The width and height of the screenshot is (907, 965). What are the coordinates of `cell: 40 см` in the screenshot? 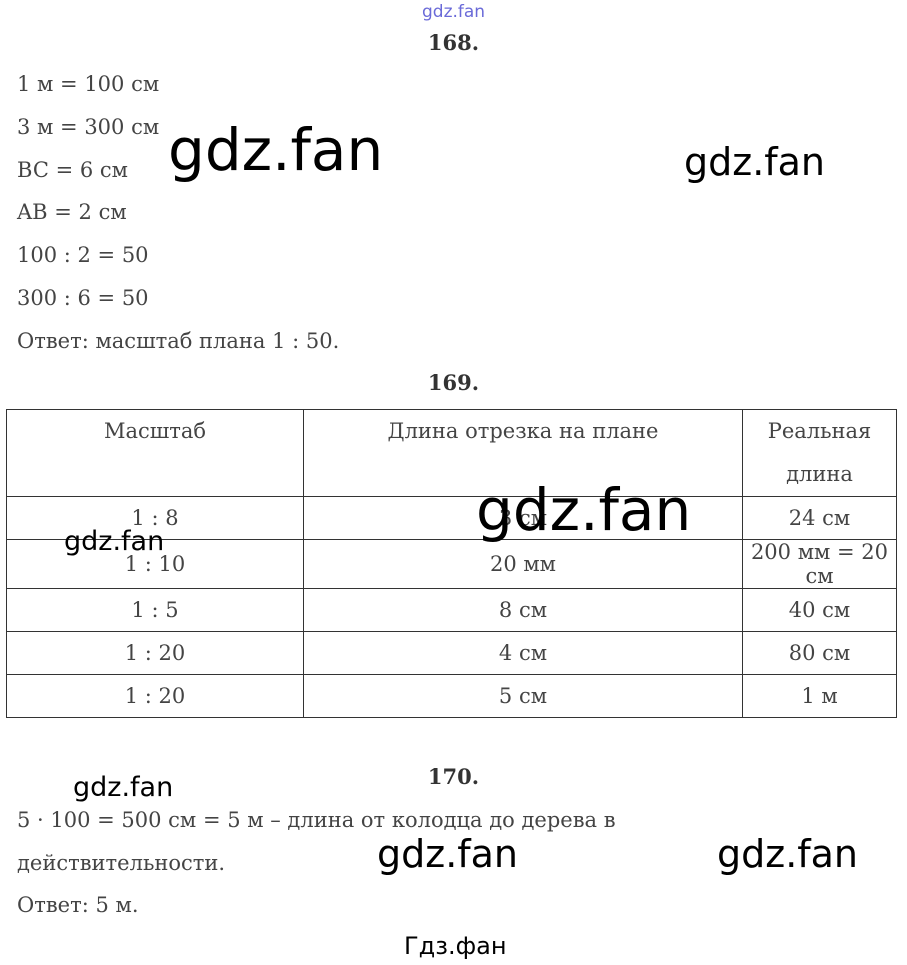 It's located at (819, 610).